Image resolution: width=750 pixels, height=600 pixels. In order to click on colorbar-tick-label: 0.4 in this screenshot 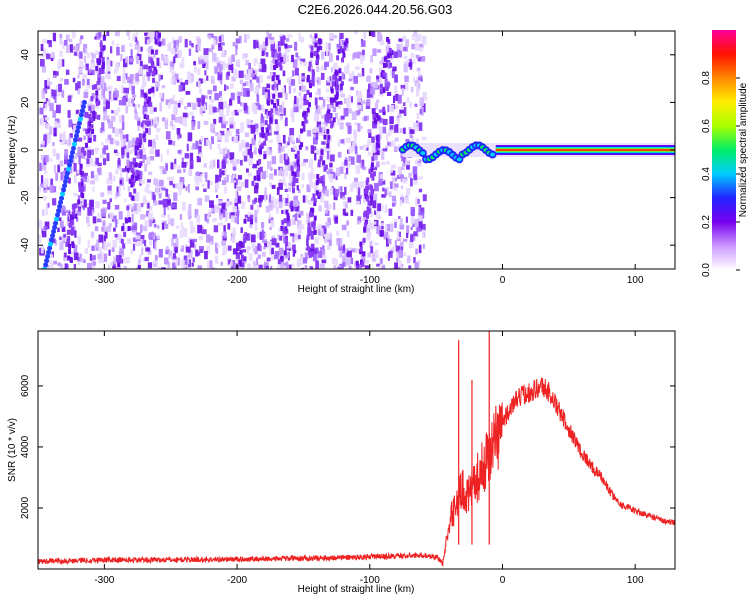, I will do `click(706, 174)`.